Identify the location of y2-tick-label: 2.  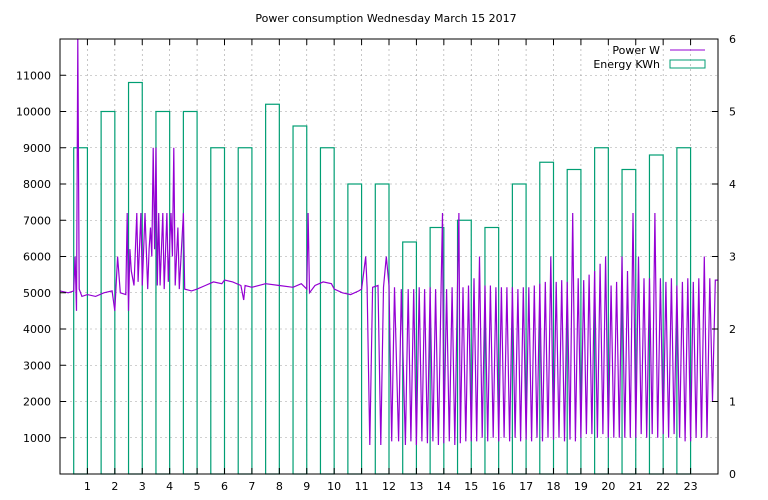
(732, 329).